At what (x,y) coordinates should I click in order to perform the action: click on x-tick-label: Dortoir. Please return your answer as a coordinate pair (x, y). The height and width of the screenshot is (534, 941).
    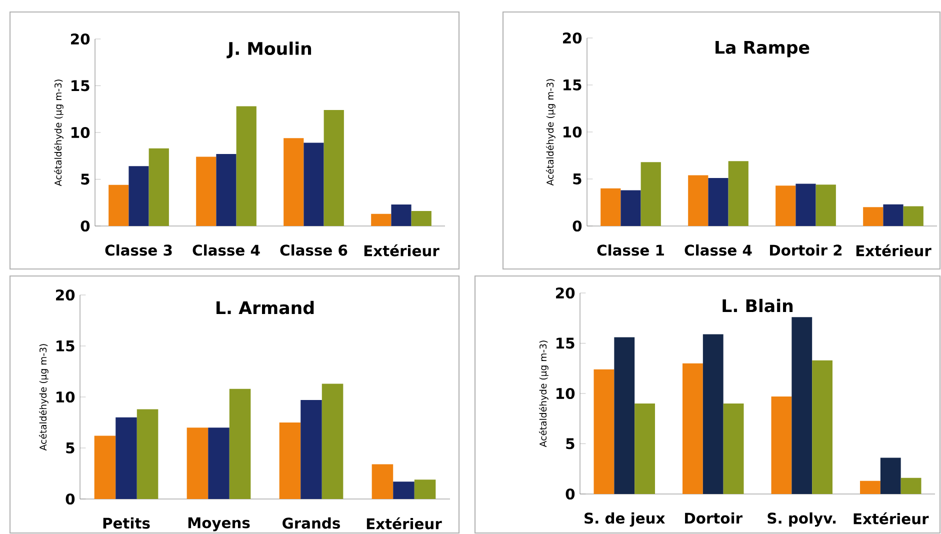
    Looking at the image, I should click on (714, 518).